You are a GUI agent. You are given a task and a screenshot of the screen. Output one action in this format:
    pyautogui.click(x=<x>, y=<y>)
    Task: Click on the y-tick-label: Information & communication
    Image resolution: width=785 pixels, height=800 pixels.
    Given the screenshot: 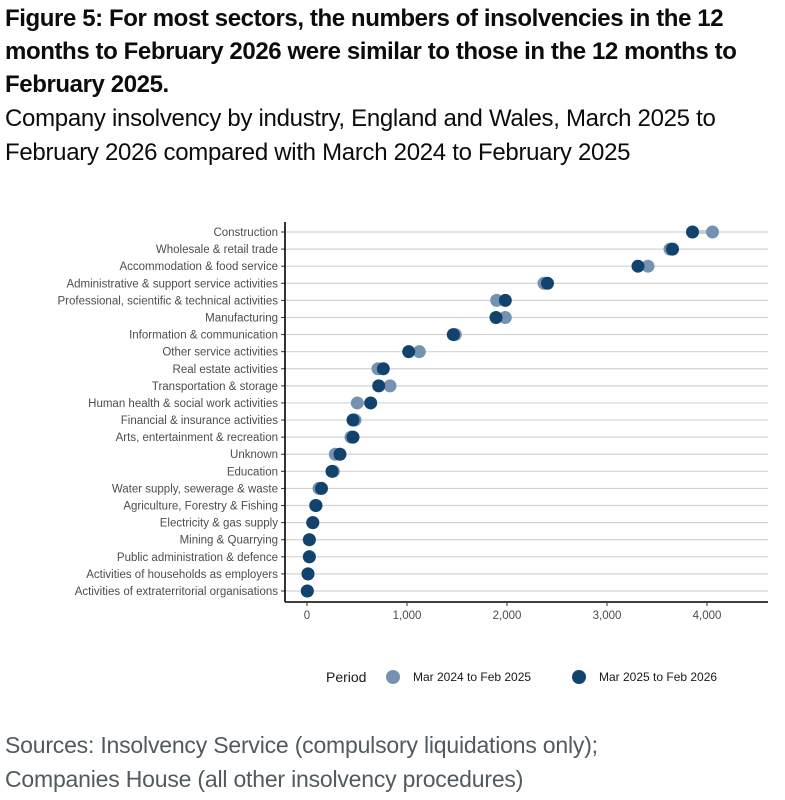 What is the action you would take?
    pyautogui.click(x=203, y=336)
    